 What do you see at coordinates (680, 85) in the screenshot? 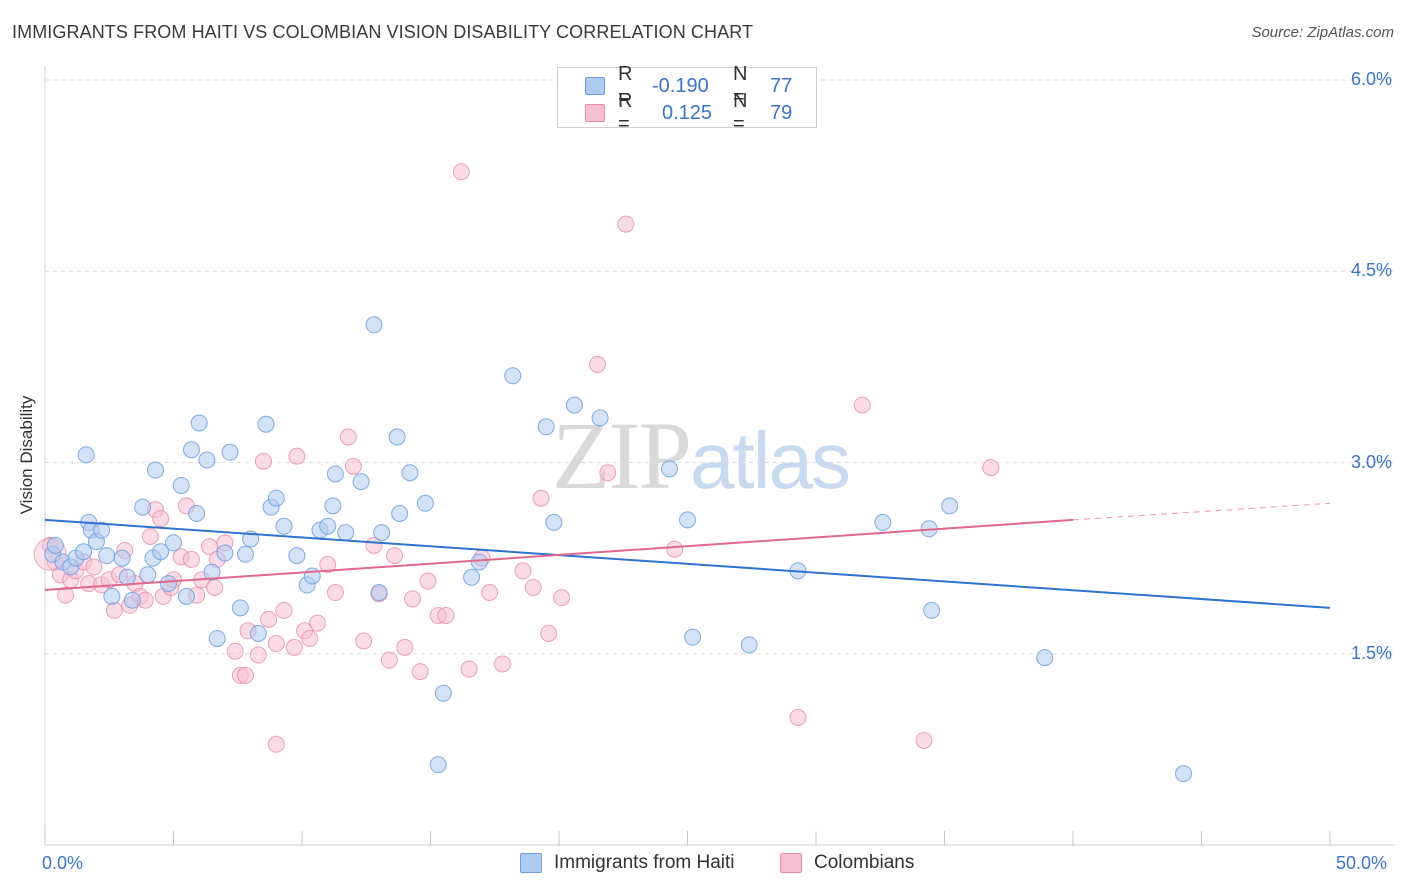
I see `r-value: -0.190` at bounding box center [680, 85].